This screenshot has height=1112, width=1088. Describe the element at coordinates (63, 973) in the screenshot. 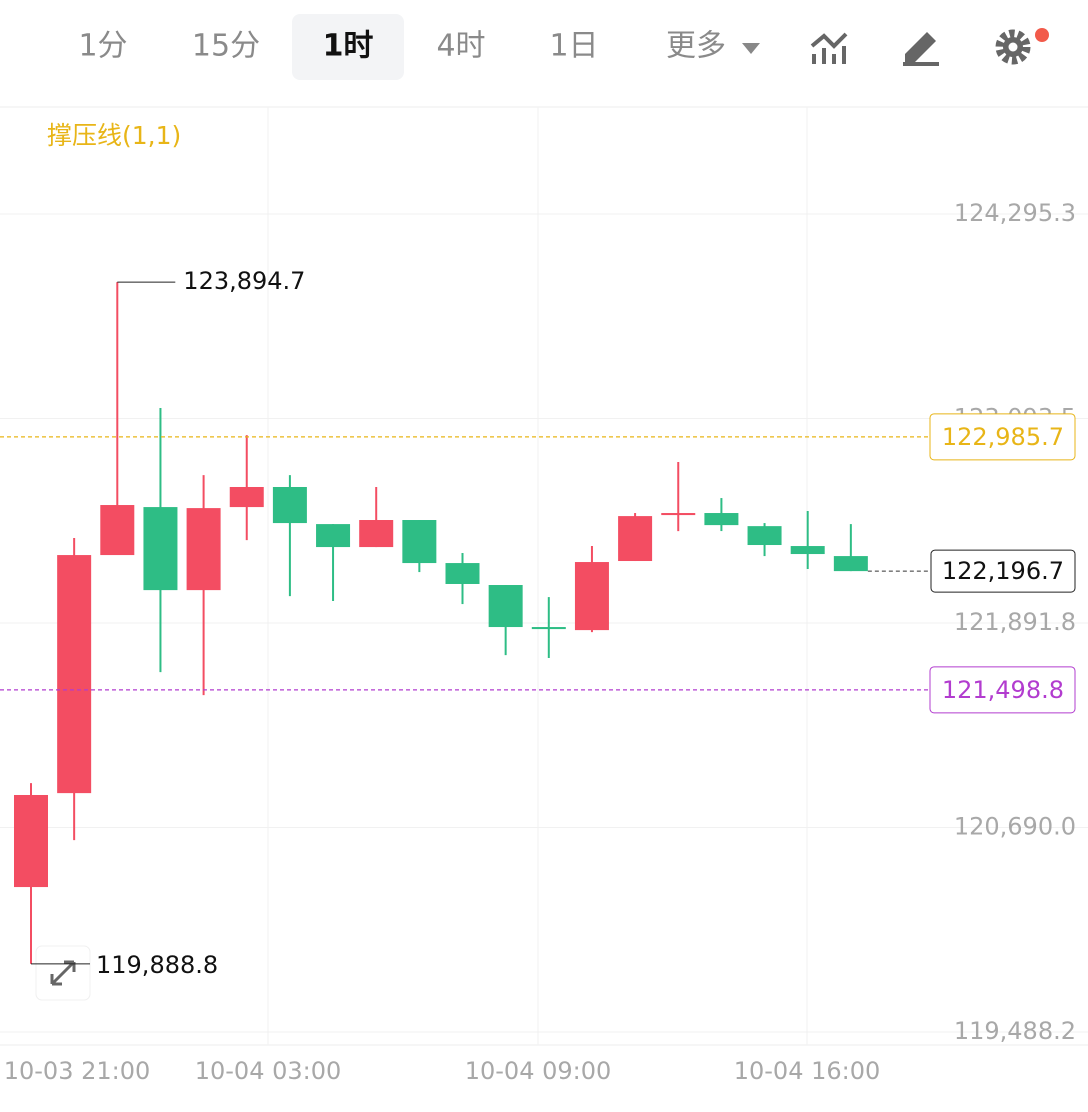

I see `expand-button` at that location.